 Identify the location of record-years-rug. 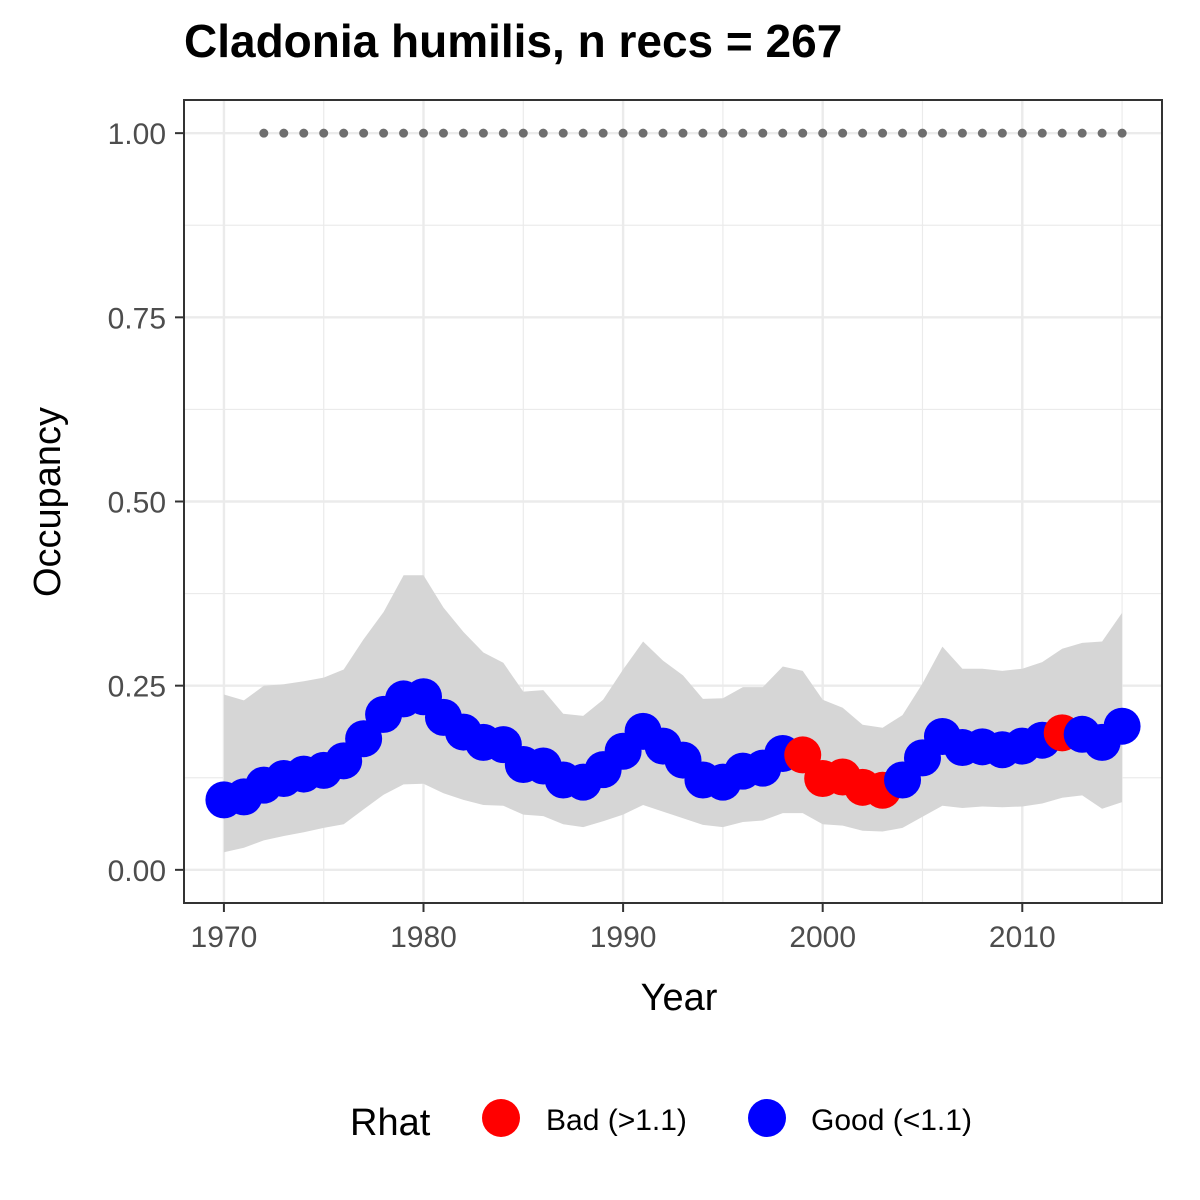
(693, 133).